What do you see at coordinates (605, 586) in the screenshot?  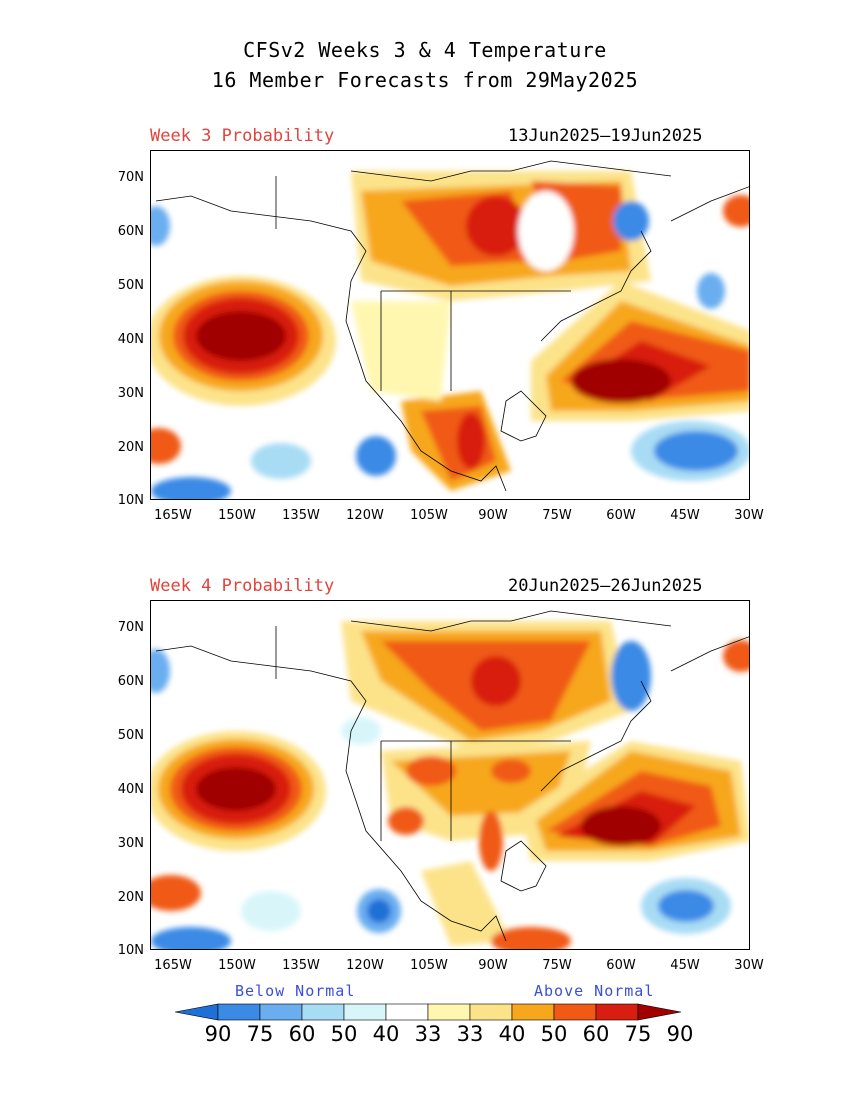 I see `week4-date-range: 20Jun2025—26Jun2025` at bounding box center [605, 586].